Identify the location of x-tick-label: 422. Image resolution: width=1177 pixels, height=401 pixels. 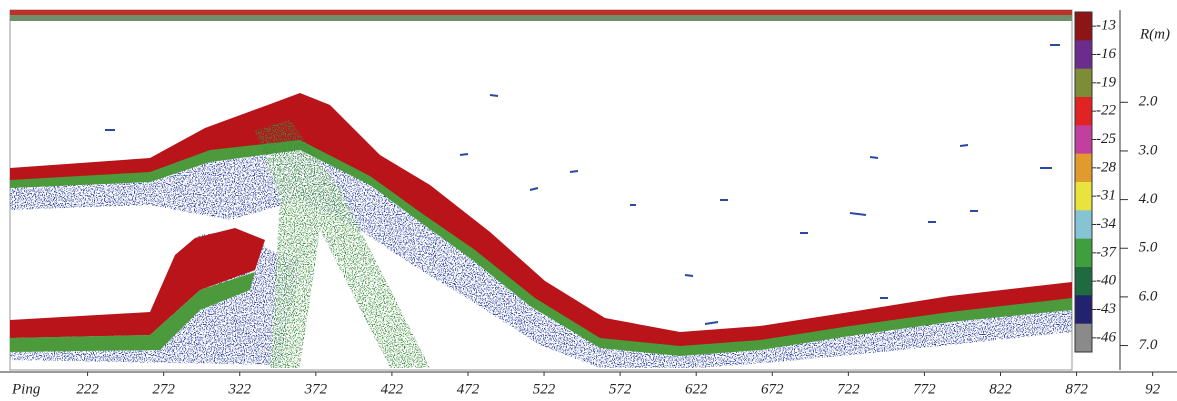
(392, 389).